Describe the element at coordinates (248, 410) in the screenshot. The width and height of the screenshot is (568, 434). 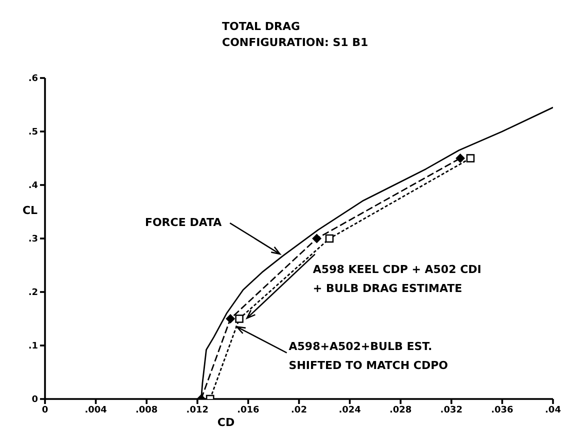
I see `x-tick-label: .016` at that location.